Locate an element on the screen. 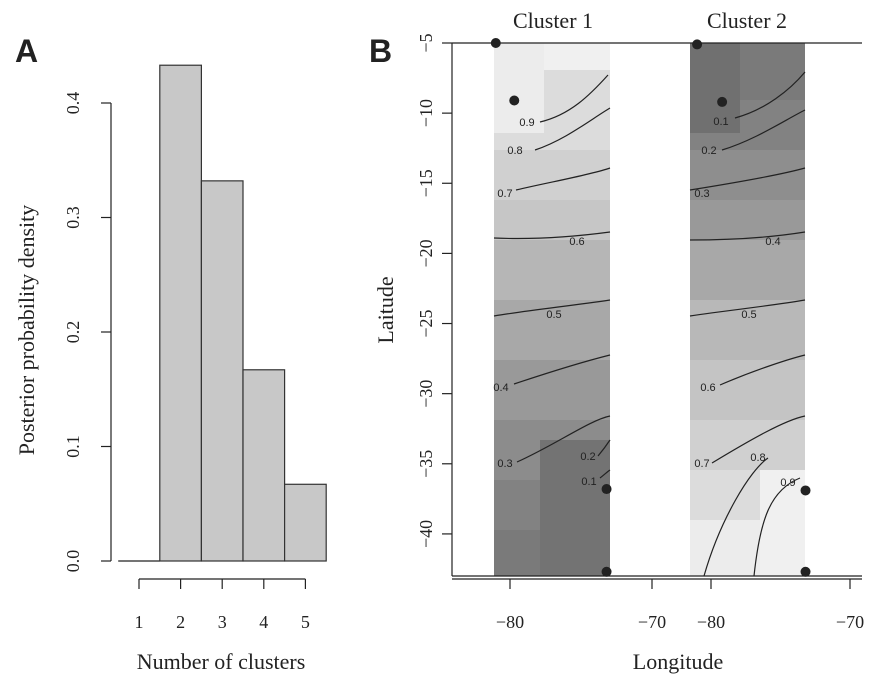 This screenshot has height=677, width=875. y-tick-label: −20 is located at coordinates (426, 253).